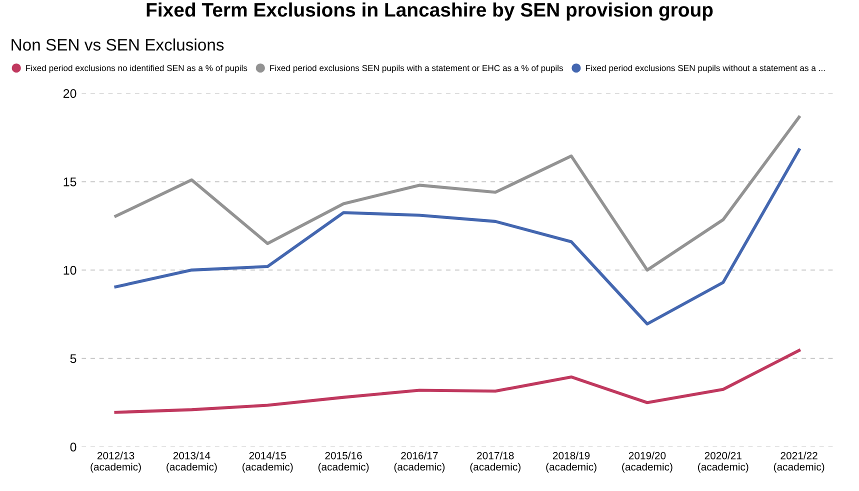 The image size is (859, 491). What do you see at coordinates (73, 447) in the screenshot?
I see `y-tick-label: 0` at bounding box center [73, 447].